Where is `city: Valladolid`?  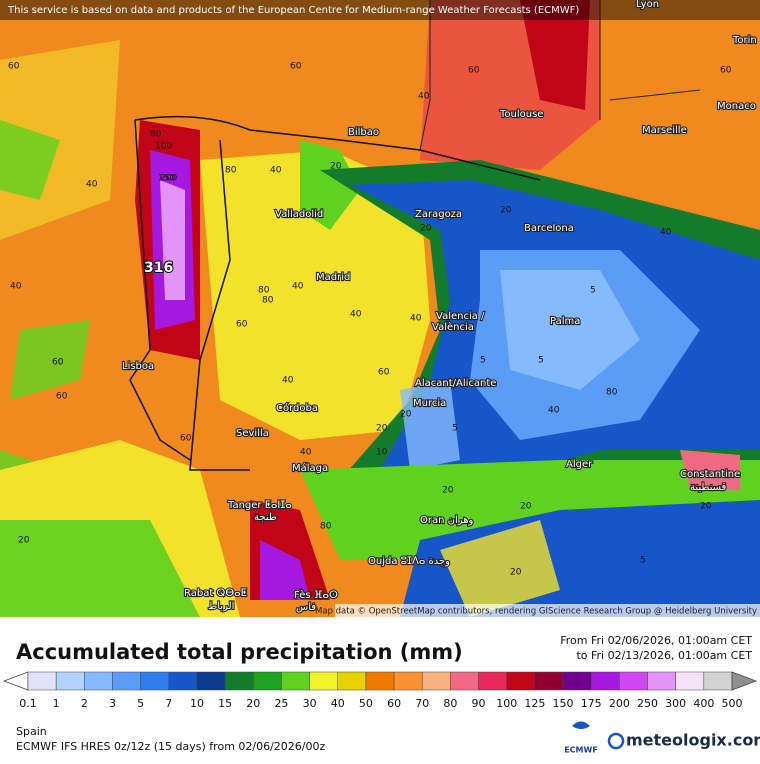 city: Valladolid is located at coordinates (299, 214).